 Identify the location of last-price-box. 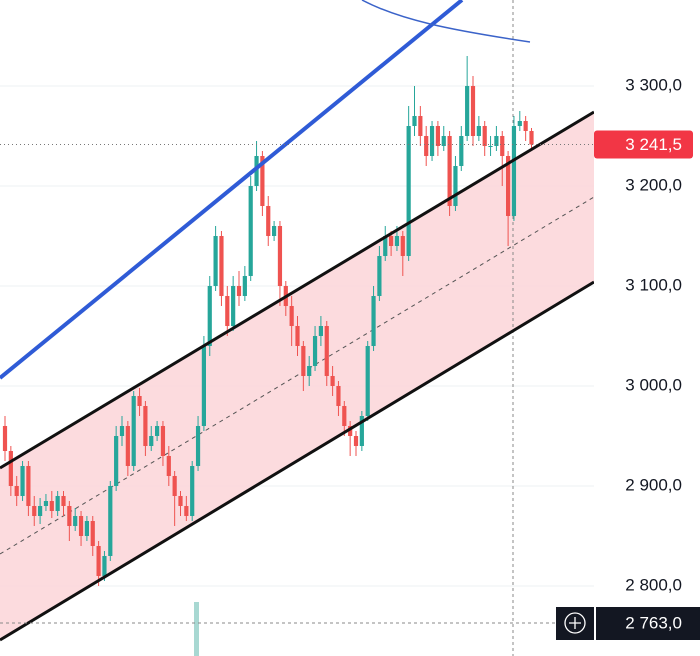
(643, 144).